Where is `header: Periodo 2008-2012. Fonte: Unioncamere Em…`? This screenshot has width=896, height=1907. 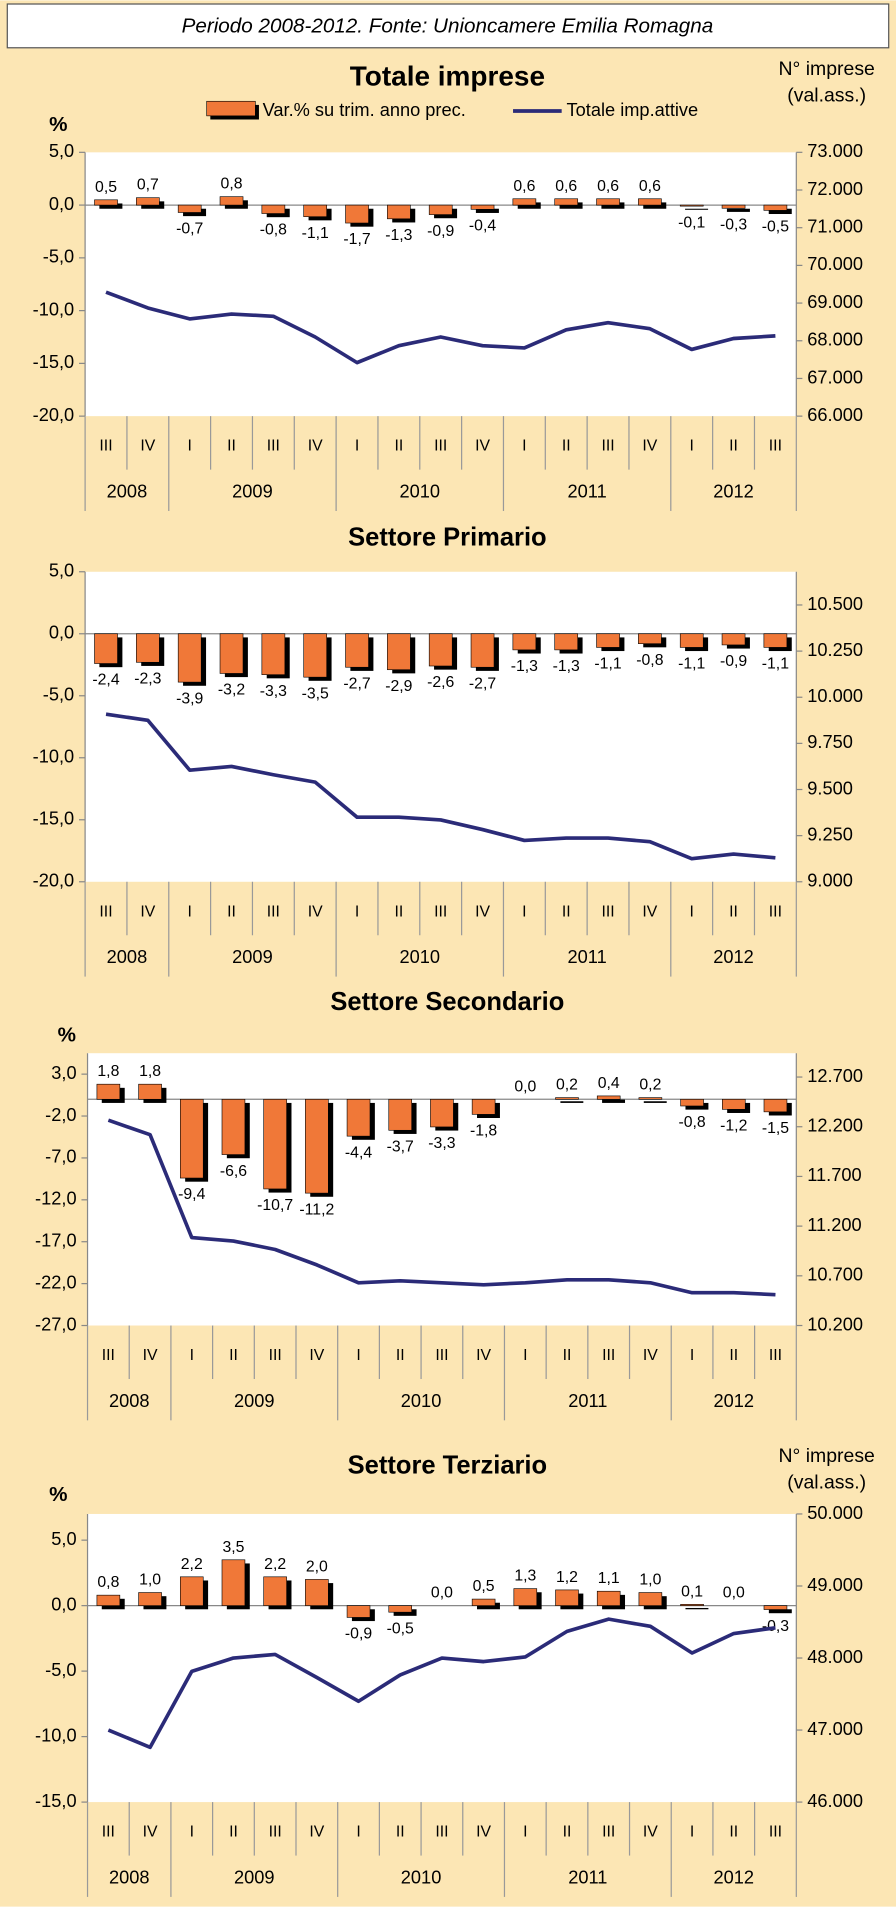
header: Periodo 2008-2012. Fonte: Unioncamere Em… is located at coordinates (448, 26).